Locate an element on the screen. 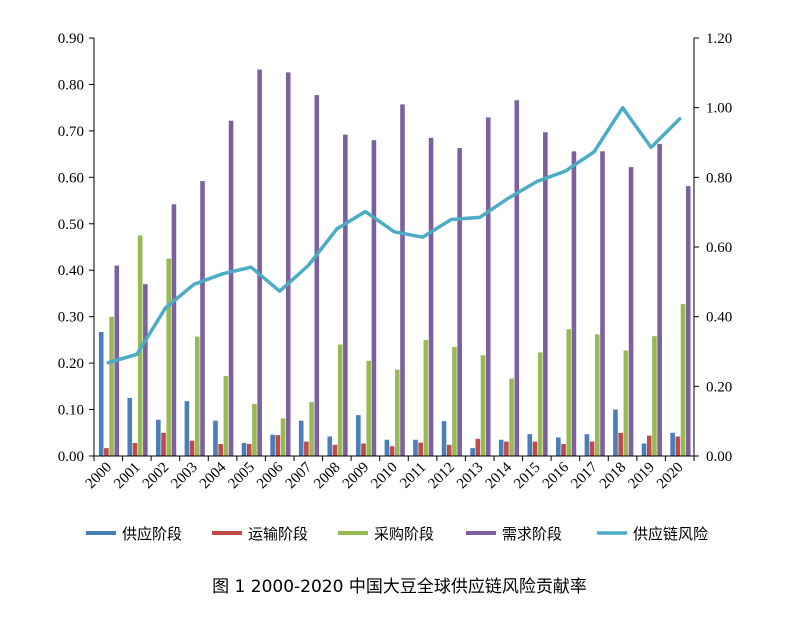 The height and width of the screenshot is (617, 799). bar-4-2013 is located at coordinates (488, 287).